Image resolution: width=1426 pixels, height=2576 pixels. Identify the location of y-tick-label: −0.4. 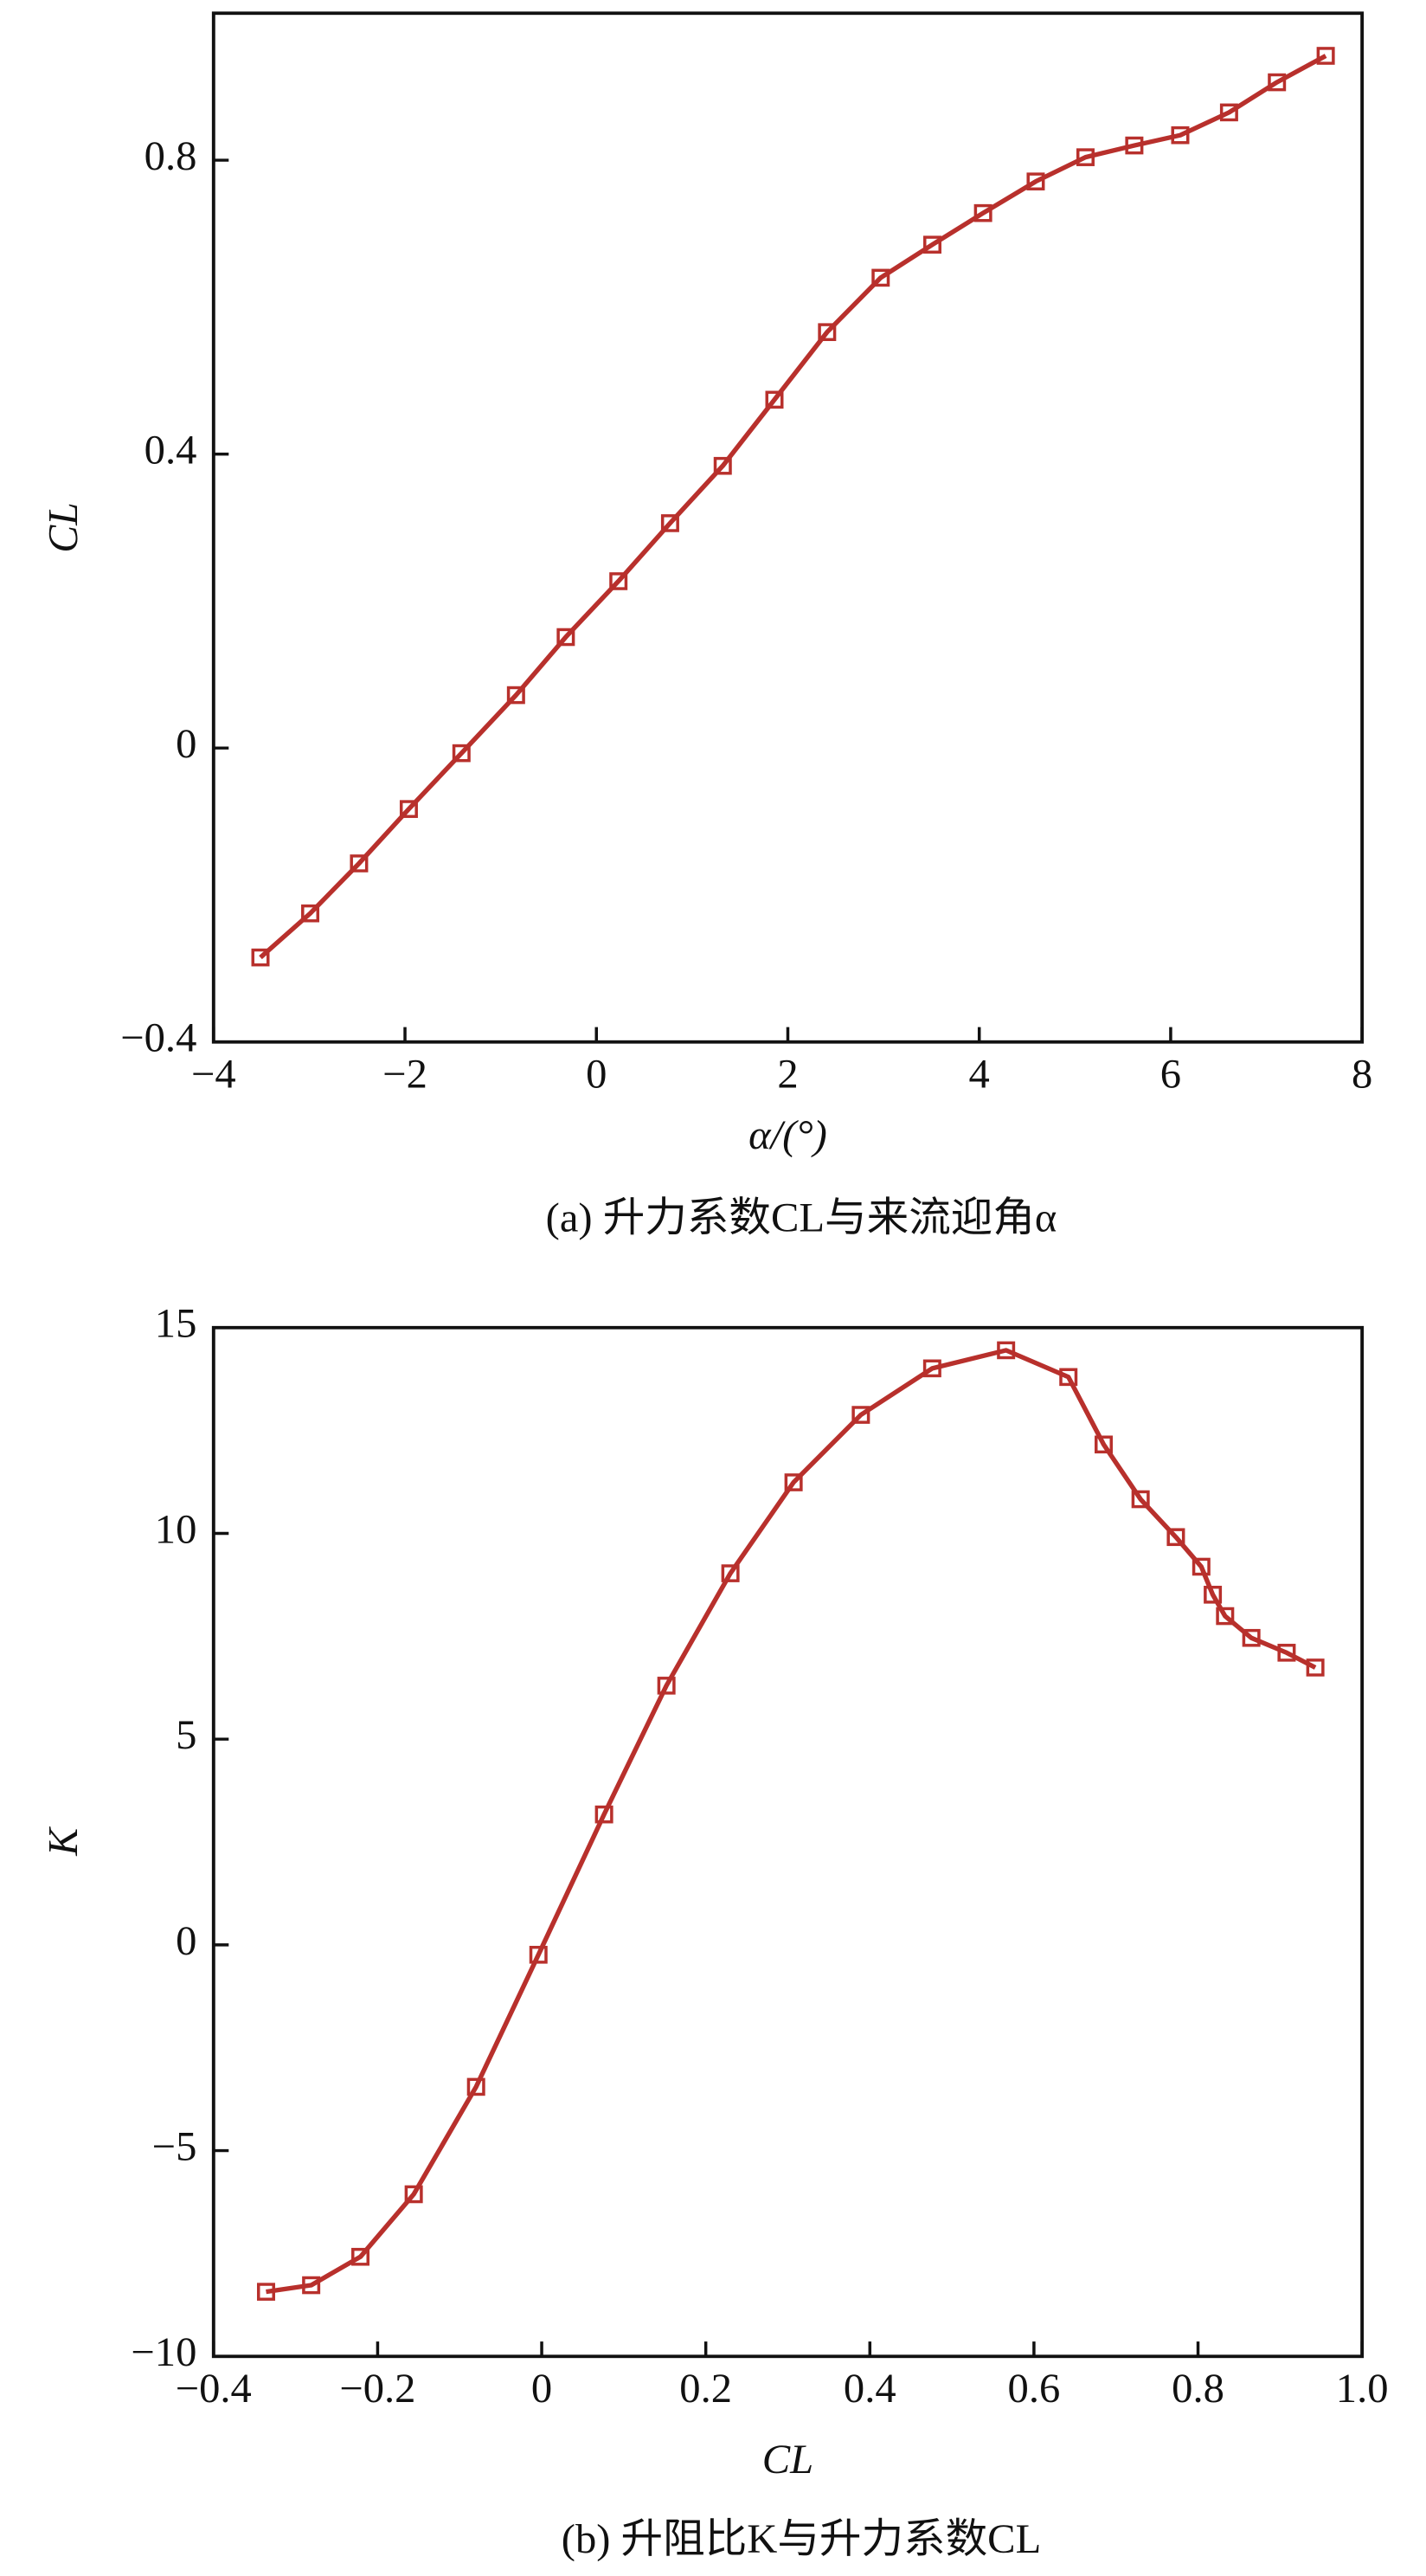
(158, 1038).